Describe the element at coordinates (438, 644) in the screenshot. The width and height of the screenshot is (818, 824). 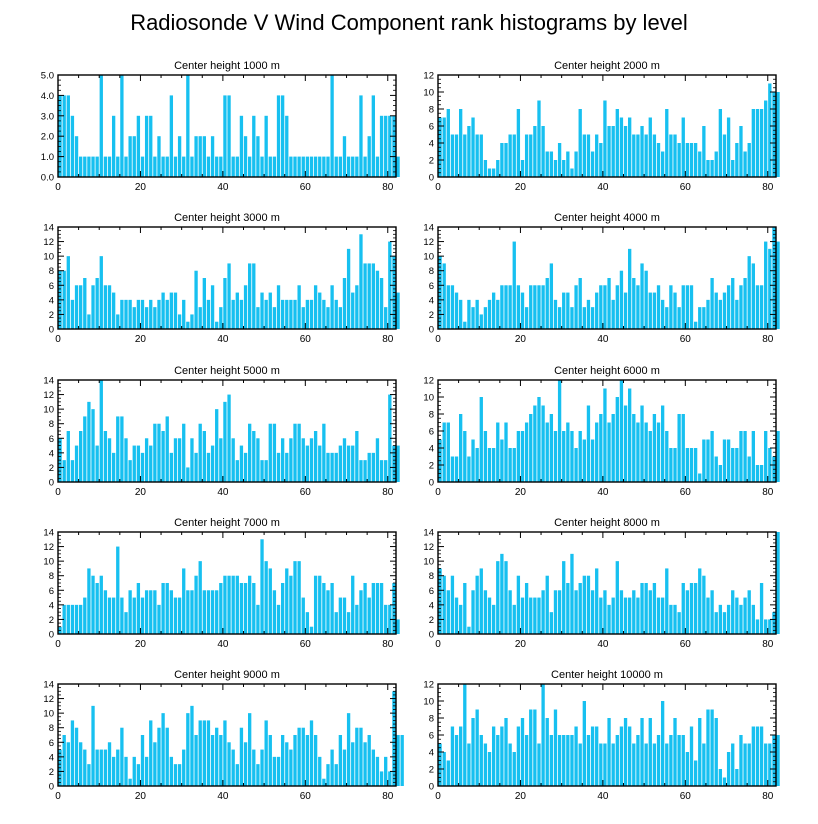
I see `x-tick-label: 0` at that location.